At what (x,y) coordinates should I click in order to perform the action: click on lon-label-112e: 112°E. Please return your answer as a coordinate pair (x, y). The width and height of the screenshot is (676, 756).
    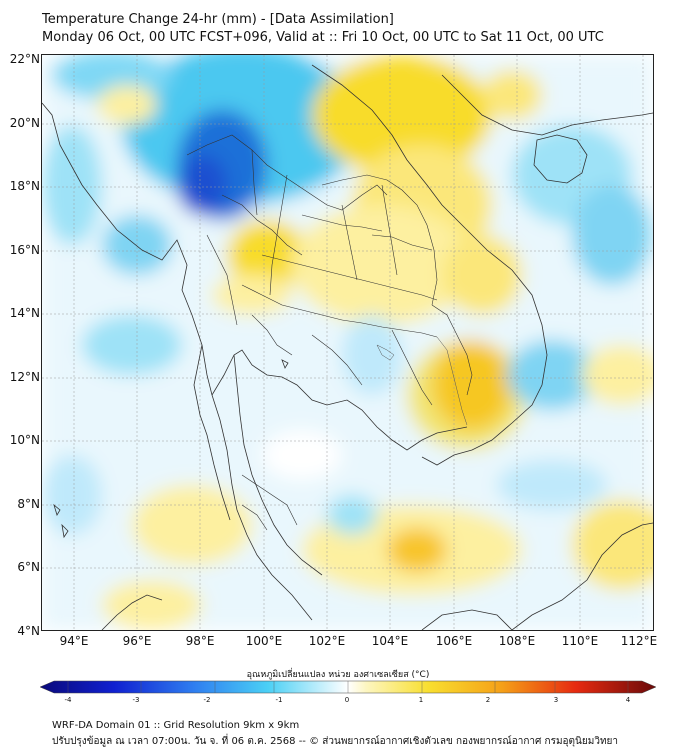
    Looking at the image, I should click on (639, 641).